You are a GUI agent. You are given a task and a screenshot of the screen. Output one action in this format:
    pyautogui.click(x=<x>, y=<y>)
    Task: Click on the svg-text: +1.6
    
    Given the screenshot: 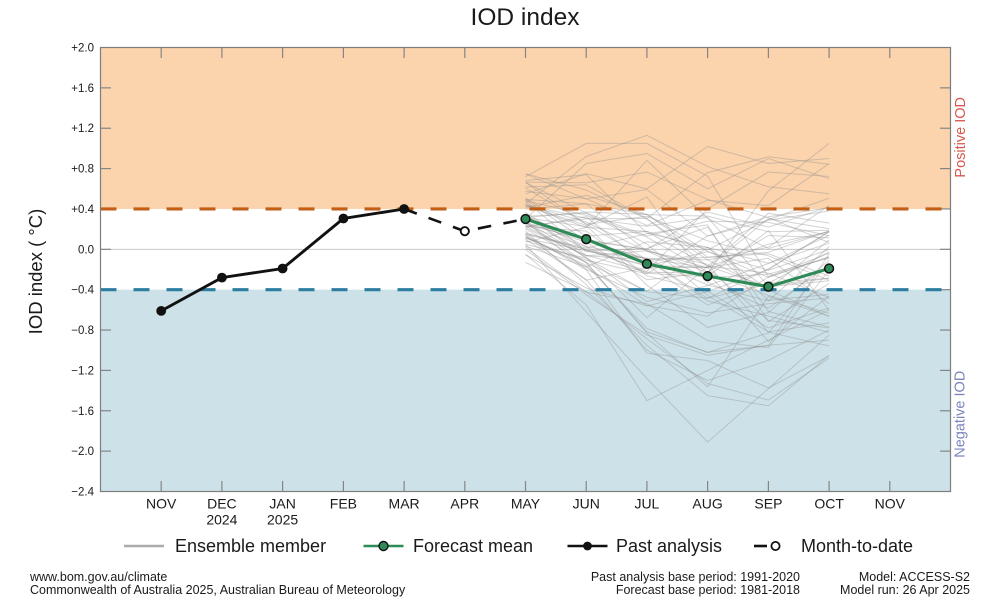 What is the action you would take?
    pyautogui.click(x=82, y=89)
    